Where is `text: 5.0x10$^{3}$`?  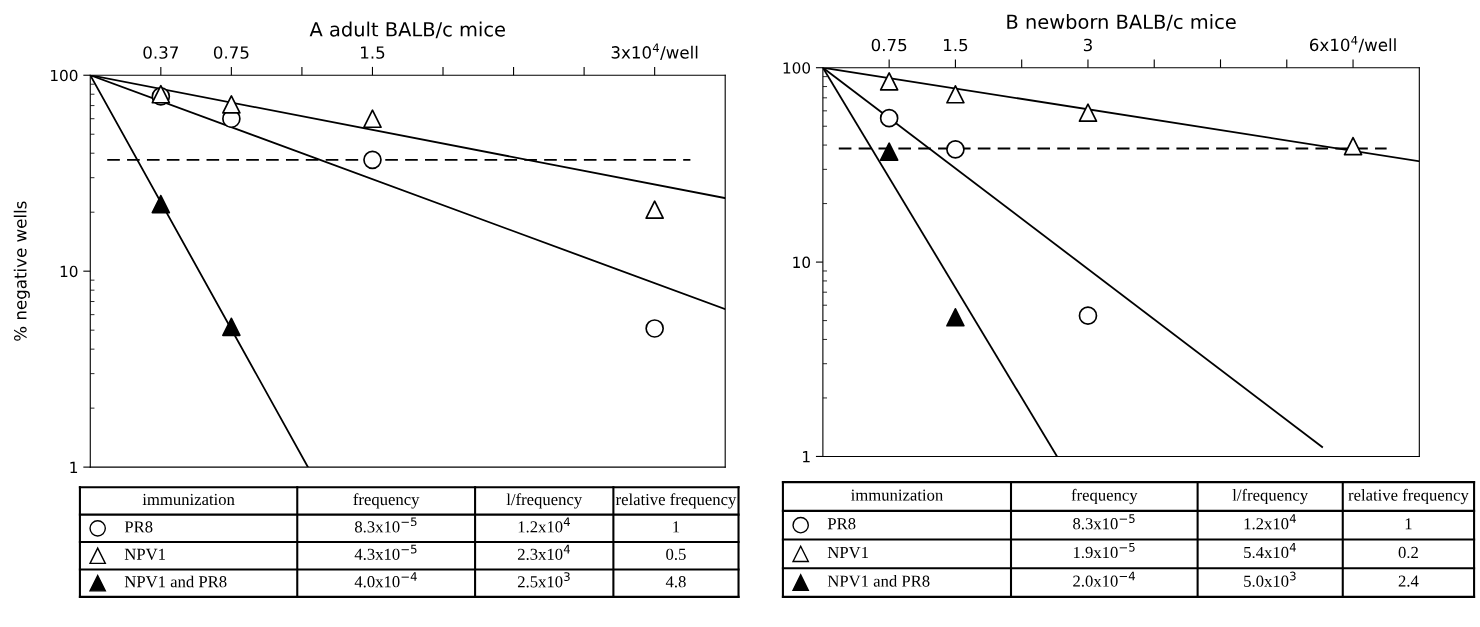
text: 5.0x10$^{3}$ is located at coordinates (1270, 579).